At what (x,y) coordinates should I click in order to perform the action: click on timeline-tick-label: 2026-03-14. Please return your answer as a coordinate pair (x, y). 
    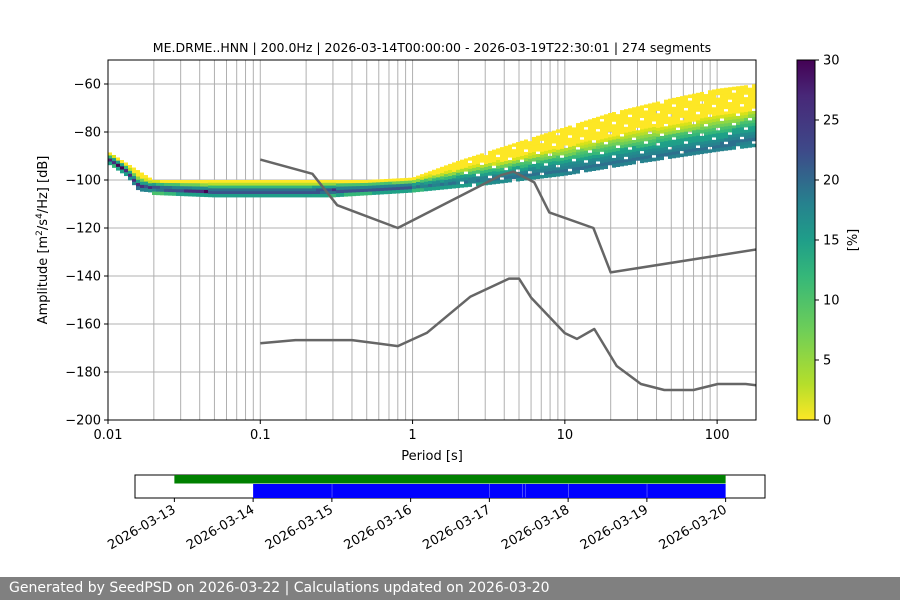
    Looking at the image, I should click on (220, 527).